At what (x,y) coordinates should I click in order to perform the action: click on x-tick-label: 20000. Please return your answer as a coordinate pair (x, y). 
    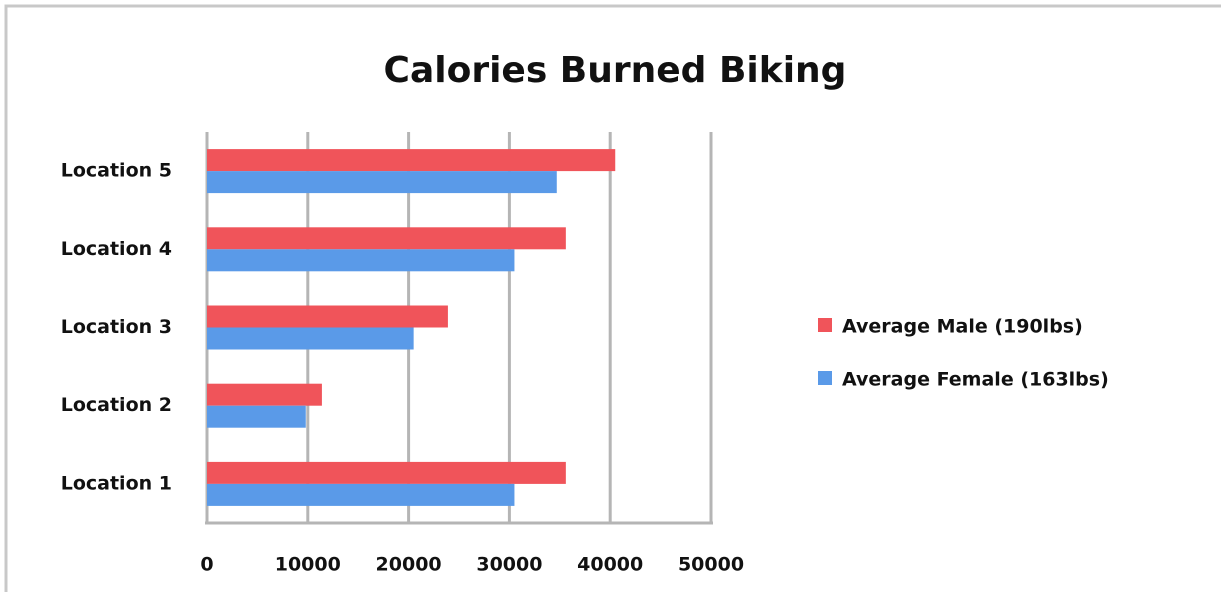
    Looking at the image, I should click on (409, 565).